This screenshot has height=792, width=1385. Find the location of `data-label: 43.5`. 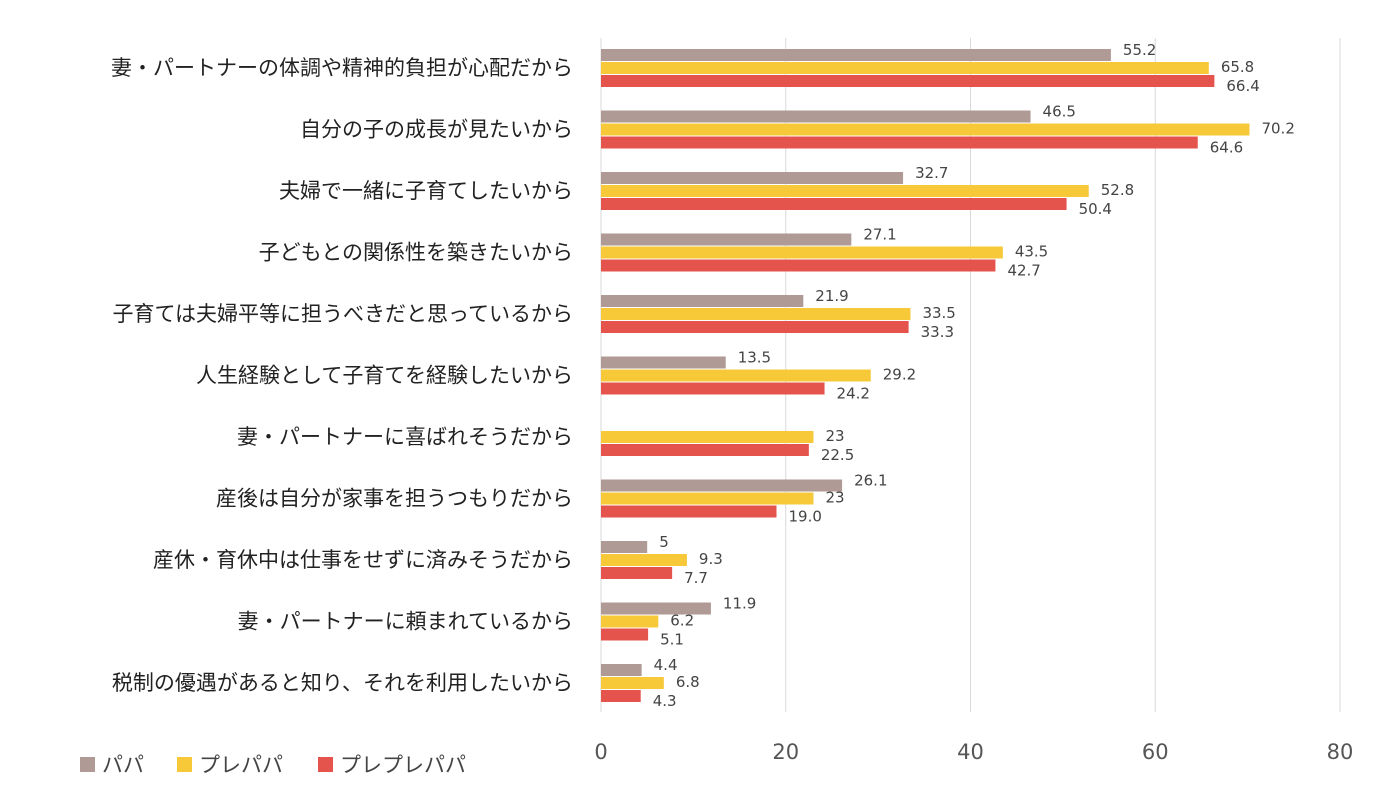

data-label: 43.5 is located at coordinates (1031, 252).